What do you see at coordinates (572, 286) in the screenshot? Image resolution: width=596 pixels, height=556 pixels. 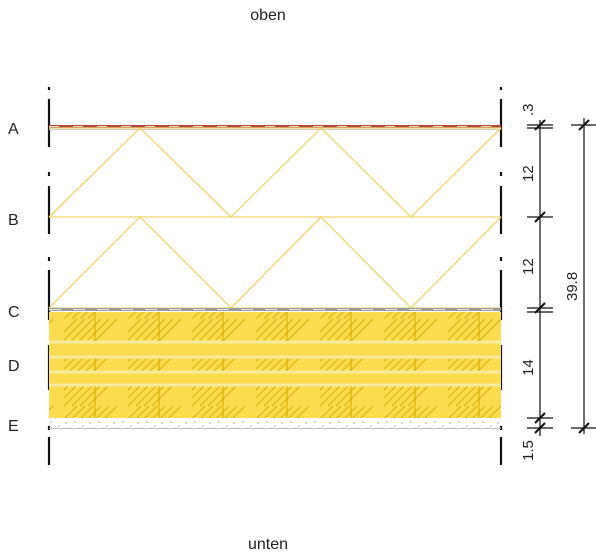 I see `dim-label-total: 39.8` at bounding box center [572, 286].